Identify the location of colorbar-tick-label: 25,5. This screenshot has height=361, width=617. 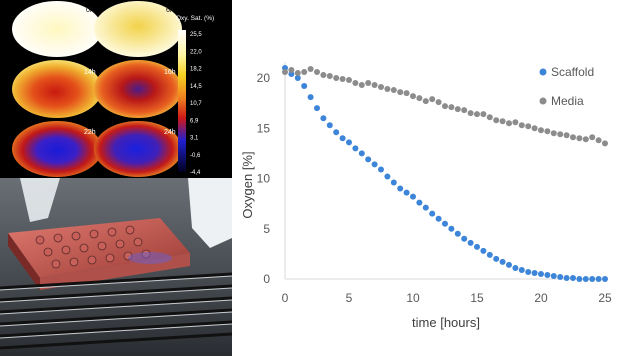
(196, 35).